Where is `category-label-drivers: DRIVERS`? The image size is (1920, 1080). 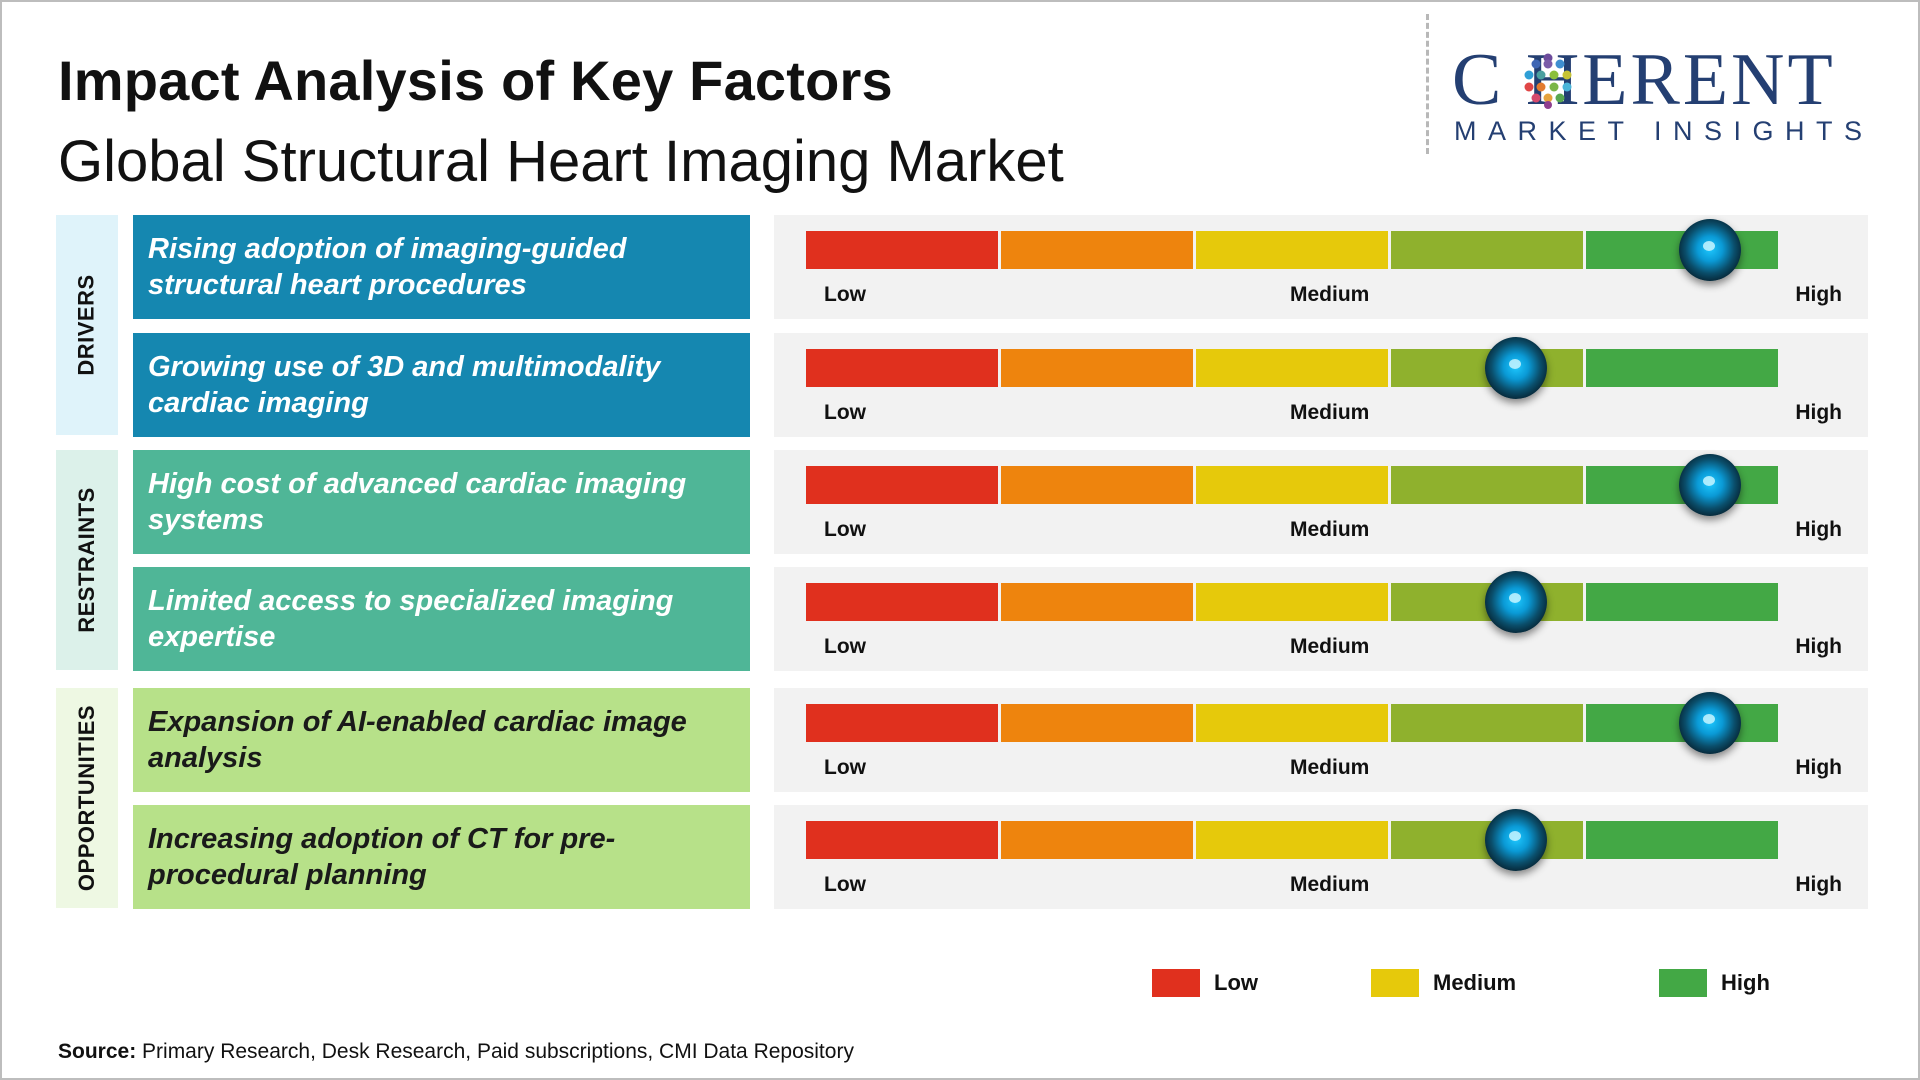
category-label-drivers: DRIVERS is located at coordinates (87, 325).